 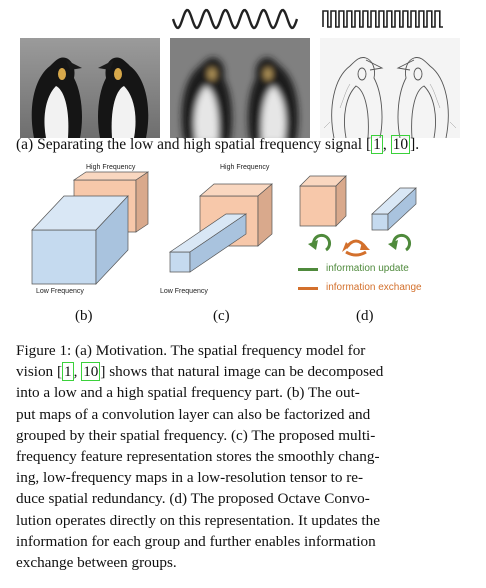 I want to click on panel-c-sublabel: (c), so click(x=221, y=316).